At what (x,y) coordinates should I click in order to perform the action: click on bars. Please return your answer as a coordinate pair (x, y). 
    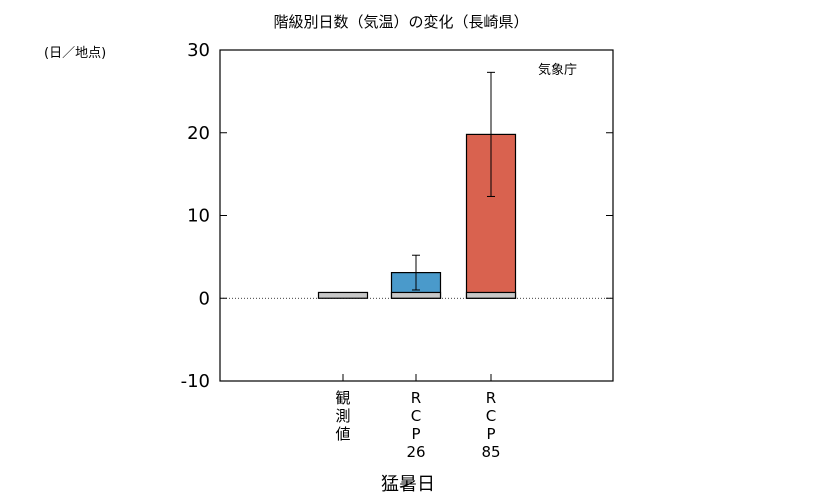
    Looking at the image, I should click on (417, 185).